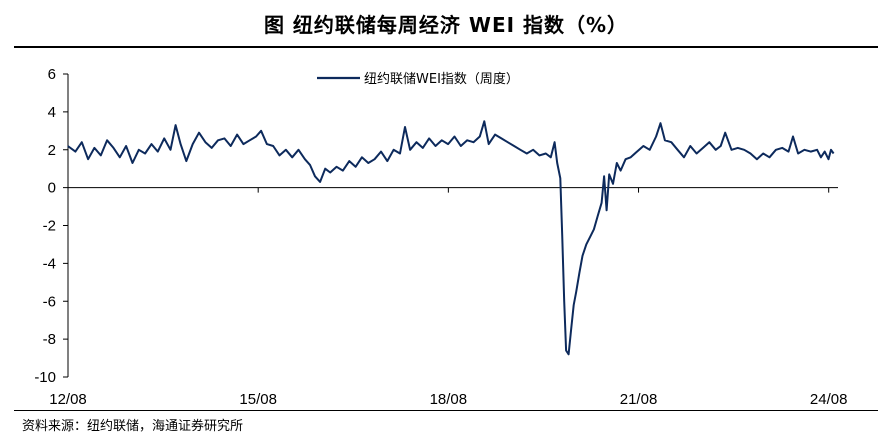 The width and height of the screenshot is (892, 447). I want to click on x-tick-label: 12/08, so click(68, 399).